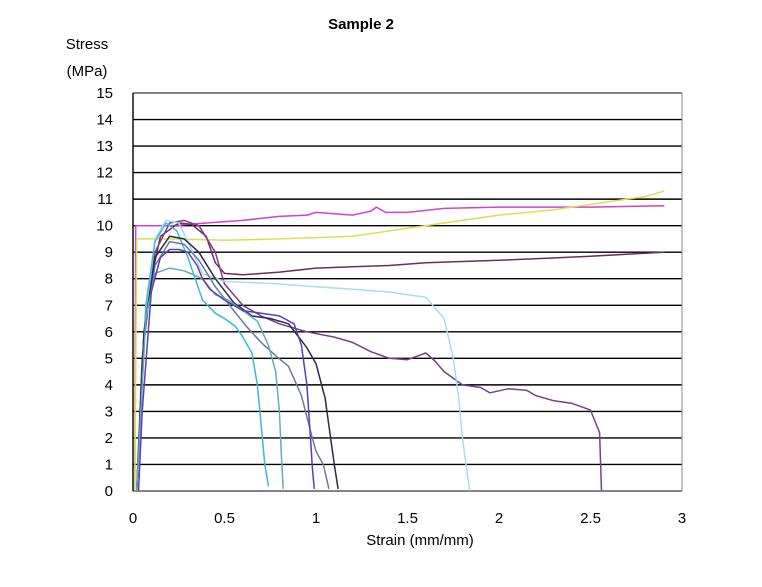  Describe the element at coordinates (104, 226) in the screenshot. I see `y-tick-label: 10` at that location.